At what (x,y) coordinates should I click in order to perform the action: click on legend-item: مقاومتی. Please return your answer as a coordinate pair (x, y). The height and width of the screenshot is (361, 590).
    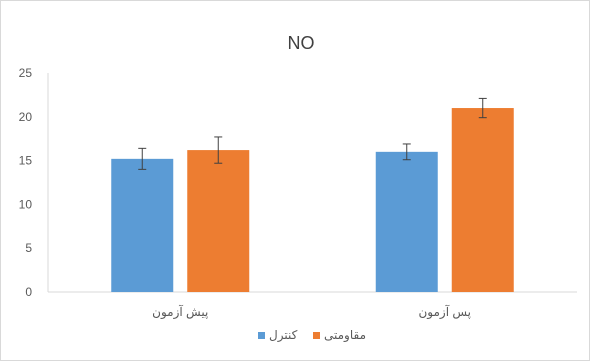
    Looking at the image, I should click on (339, 335).